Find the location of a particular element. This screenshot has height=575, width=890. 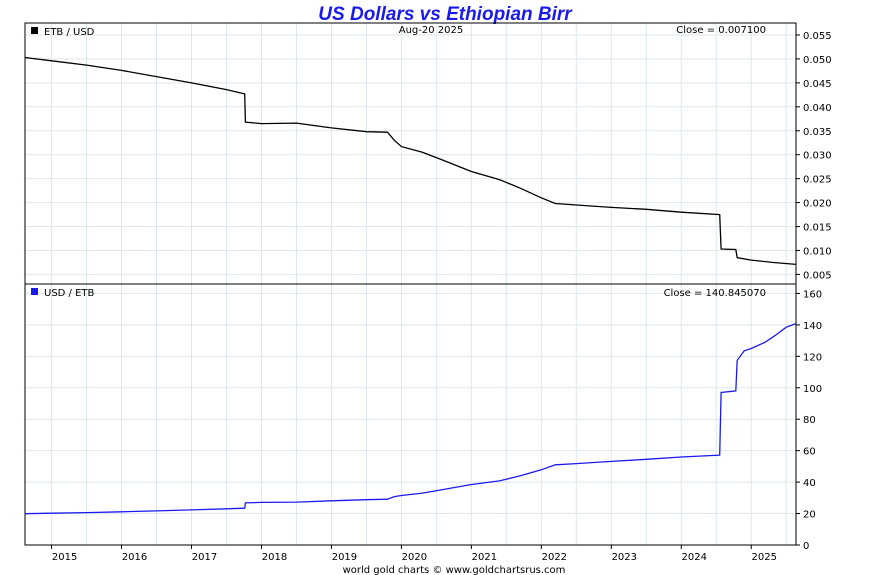

legend-label-top: ETB / USD is located at coordinates (69, 32).